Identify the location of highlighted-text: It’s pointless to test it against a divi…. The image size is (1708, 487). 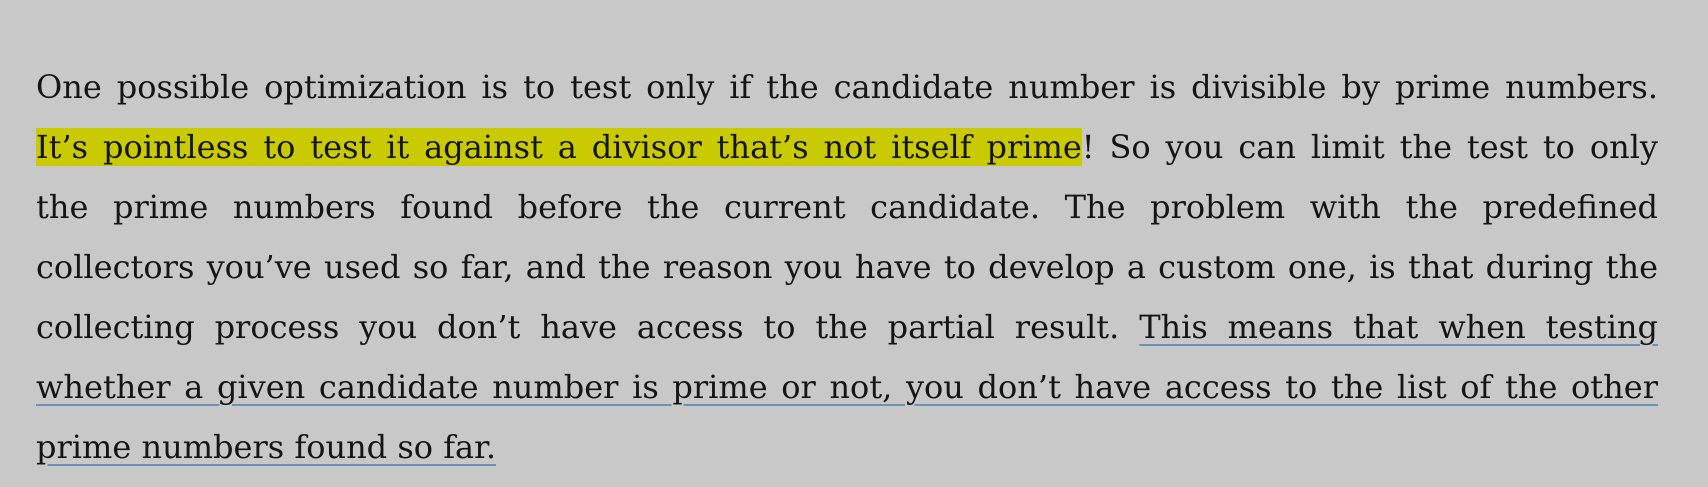
(559, 147).